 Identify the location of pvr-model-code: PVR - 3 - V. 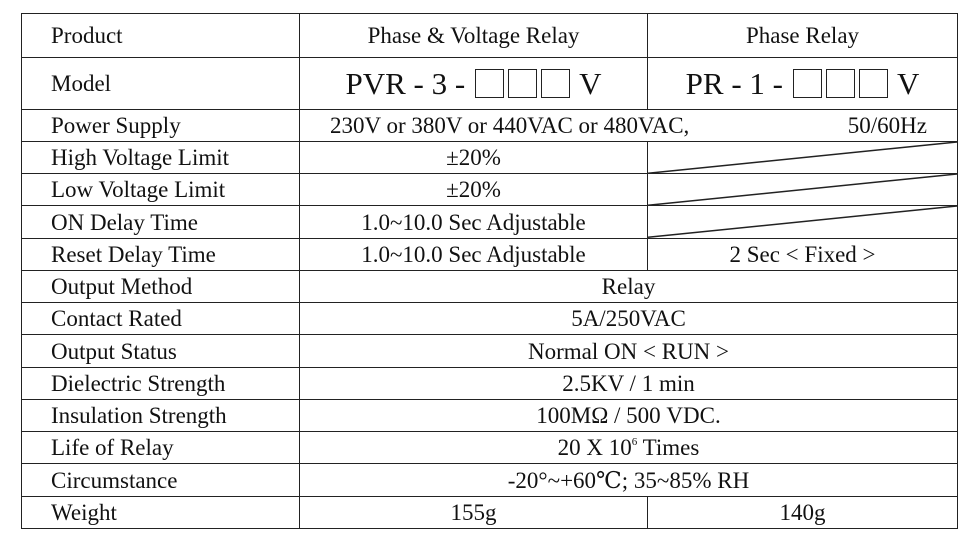
(473, 83).